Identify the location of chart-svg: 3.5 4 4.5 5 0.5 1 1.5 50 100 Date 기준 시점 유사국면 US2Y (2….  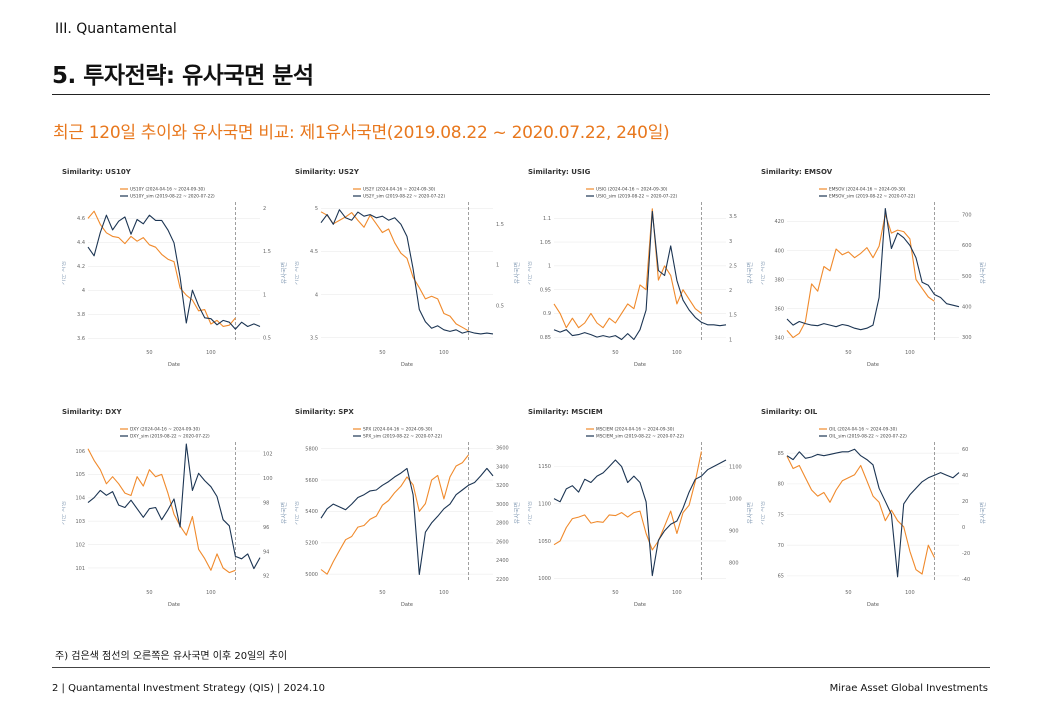
(408, 277).